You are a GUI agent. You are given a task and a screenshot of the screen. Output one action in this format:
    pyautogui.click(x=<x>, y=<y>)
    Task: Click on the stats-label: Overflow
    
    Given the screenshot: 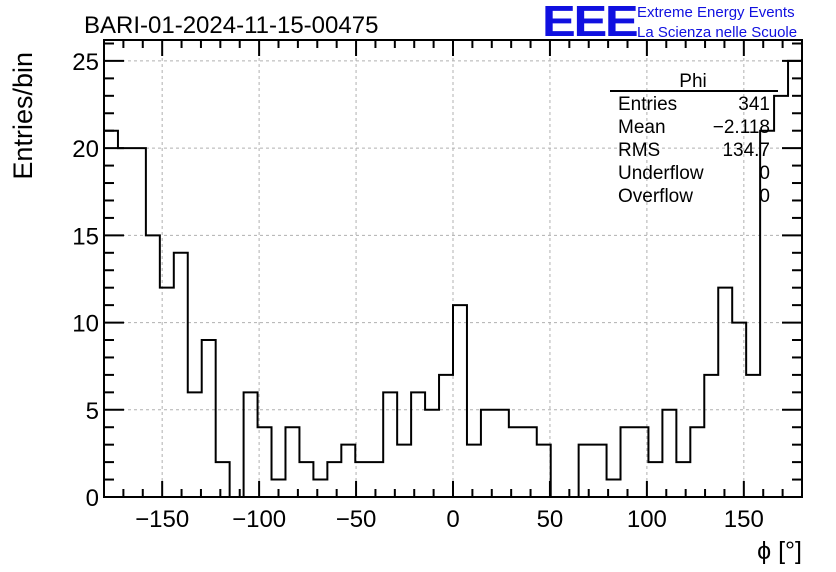 What is the action you would take?
    pyautogui.click(x=655, y=196)
    